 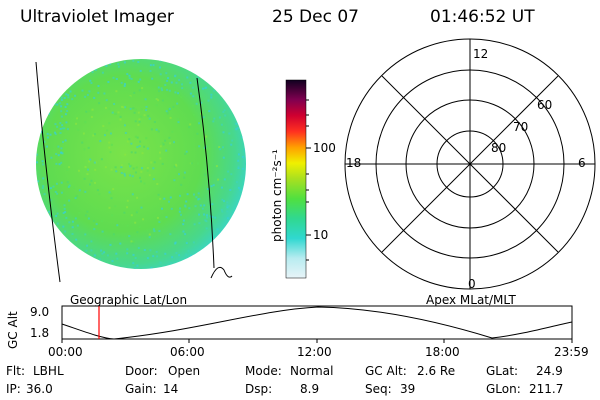 I want to click on info-glon-value: 211.7, so click(x=546, y=389).